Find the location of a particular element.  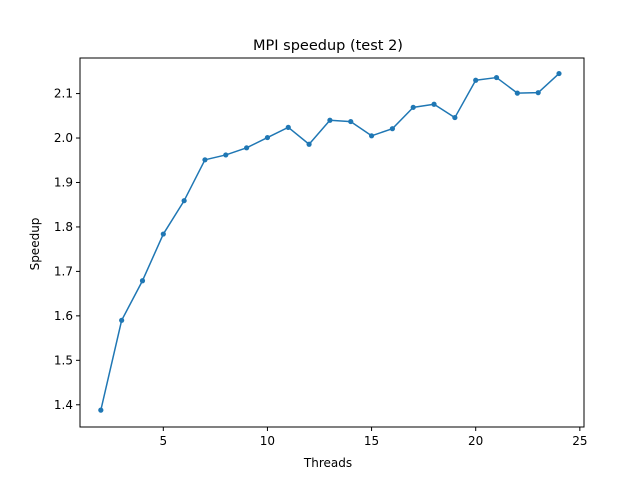

y-tick-label: 2.1 is located at coordinates (63, 94).